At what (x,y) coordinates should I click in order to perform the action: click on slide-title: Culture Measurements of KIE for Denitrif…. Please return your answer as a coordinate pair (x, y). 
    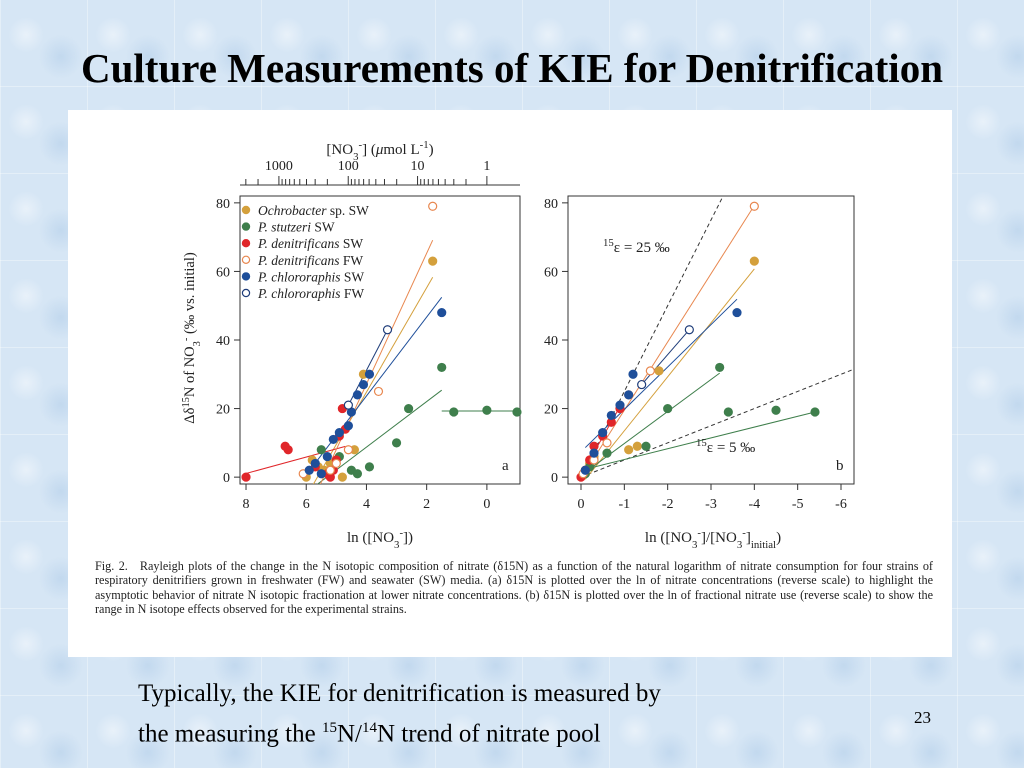
    Looking at the image, I should click on (512, 68).